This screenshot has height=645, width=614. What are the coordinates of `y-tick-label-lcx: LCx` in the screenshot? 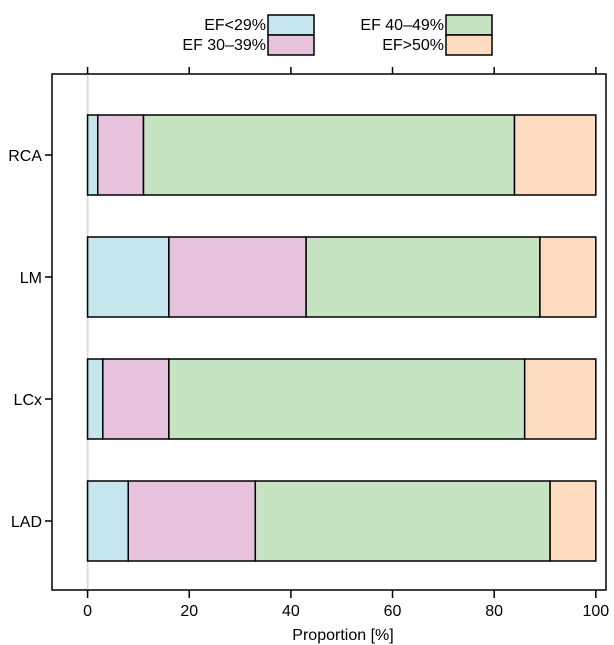 It's located at (28, 400).